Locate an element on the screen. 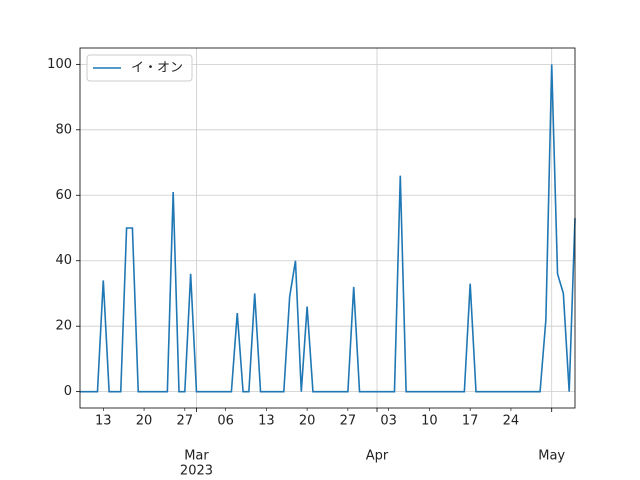  legend-label: イ・オン is located at coordinates (157, 68).